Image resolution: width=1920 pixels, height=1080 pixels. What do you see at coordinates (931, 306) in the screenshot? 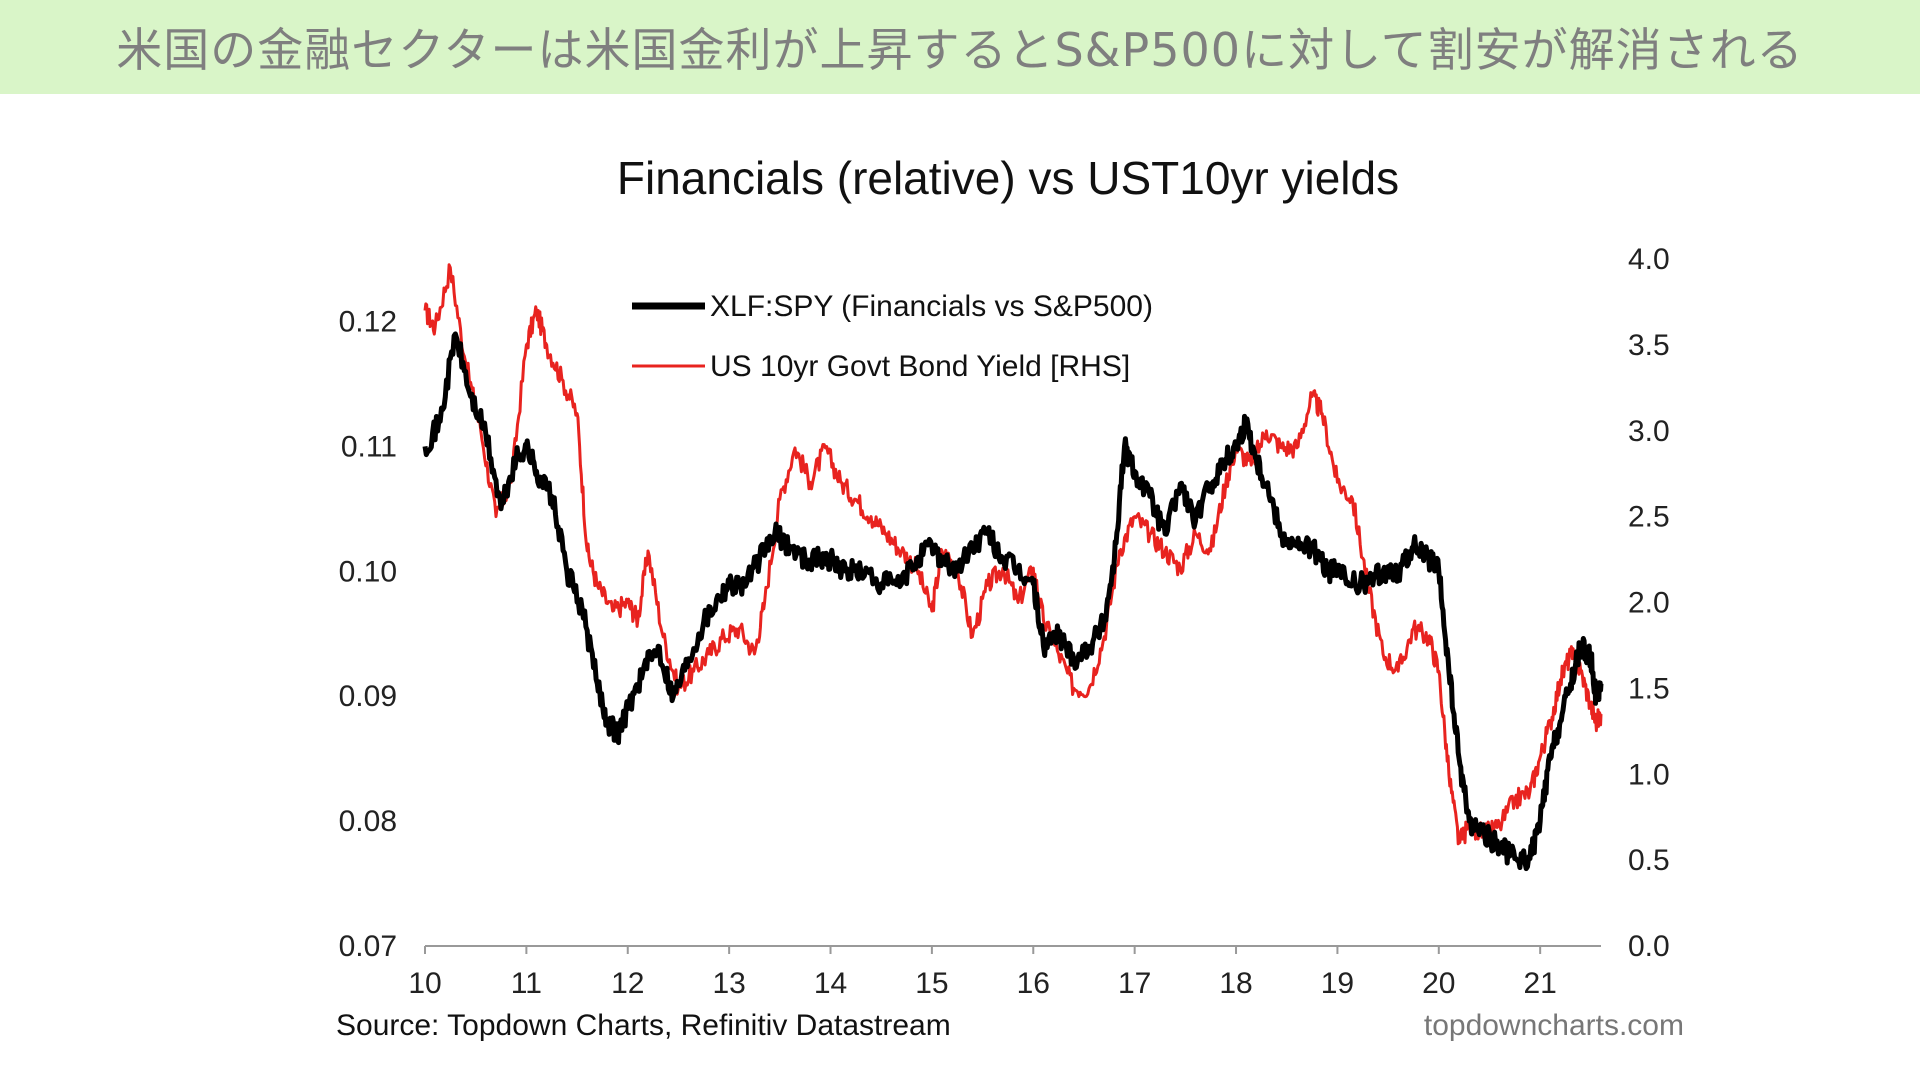
I see `legend-label-xlf: XLF:SPY (Financials vs S&P500)` at bounding box center [931, 306].